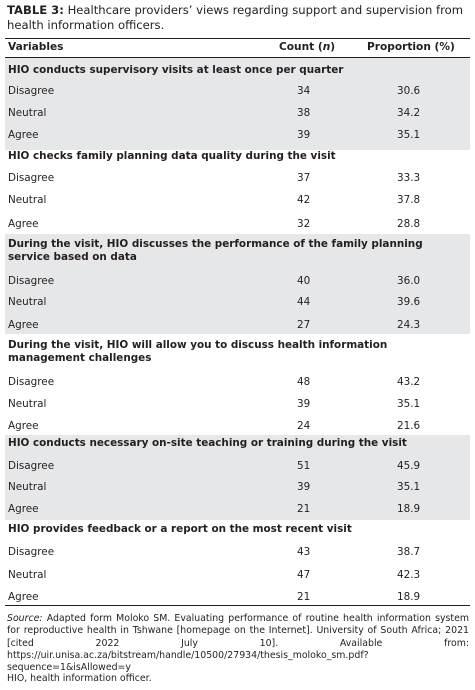  Describe the element at coordinates (237, 605) in the screenshot. I see `bottom-rule` at that location.